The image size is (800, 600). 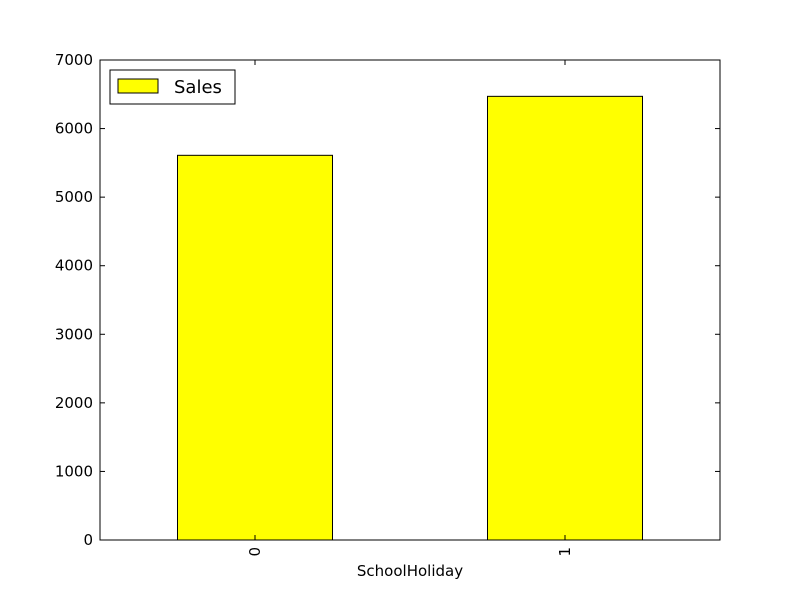 What do you see at coordinates (138, 86) in the screenshot?
I see `legend-swatch` at bounding box center [138, 86].